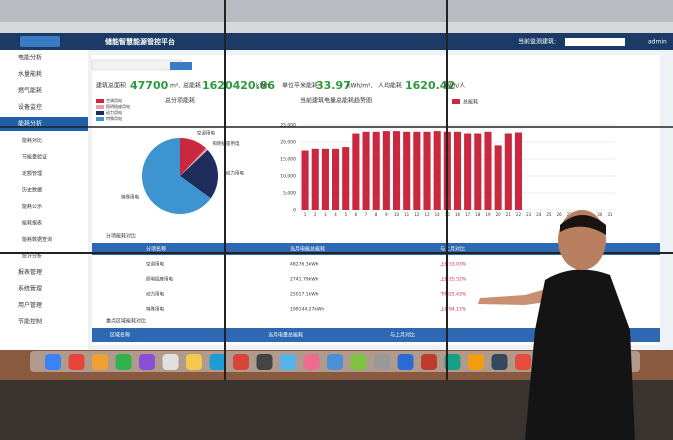 The image size is (673, 440). What do you see at coordinates (30, 289) in the screenshot?
I see `sidebar-item: 系统管理` at bounding box center [30, 289].